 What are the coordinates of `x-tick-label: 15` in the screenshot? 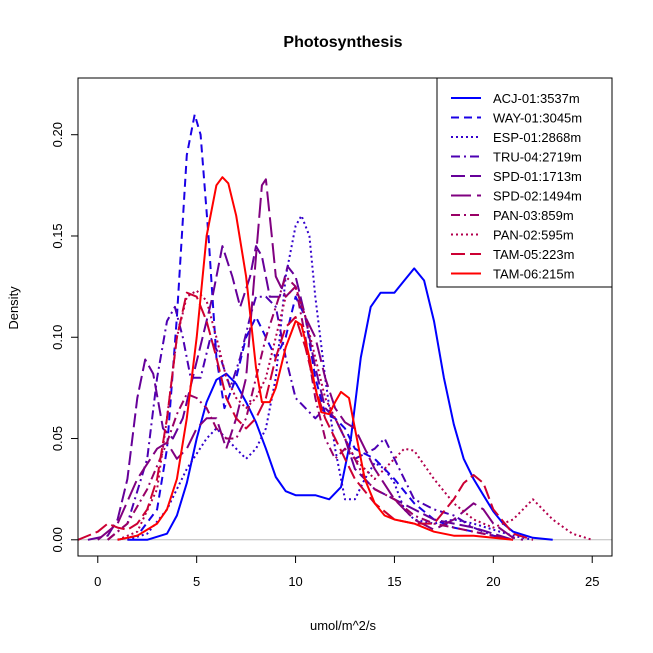 It's located at (394, 581).